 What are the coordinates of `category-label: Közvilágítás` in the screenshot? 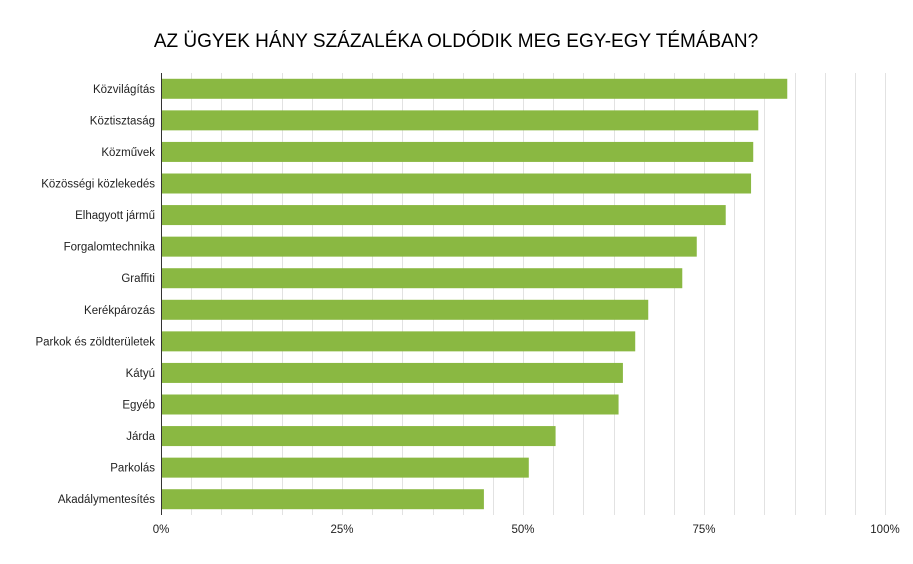 It's located at (124, 90).